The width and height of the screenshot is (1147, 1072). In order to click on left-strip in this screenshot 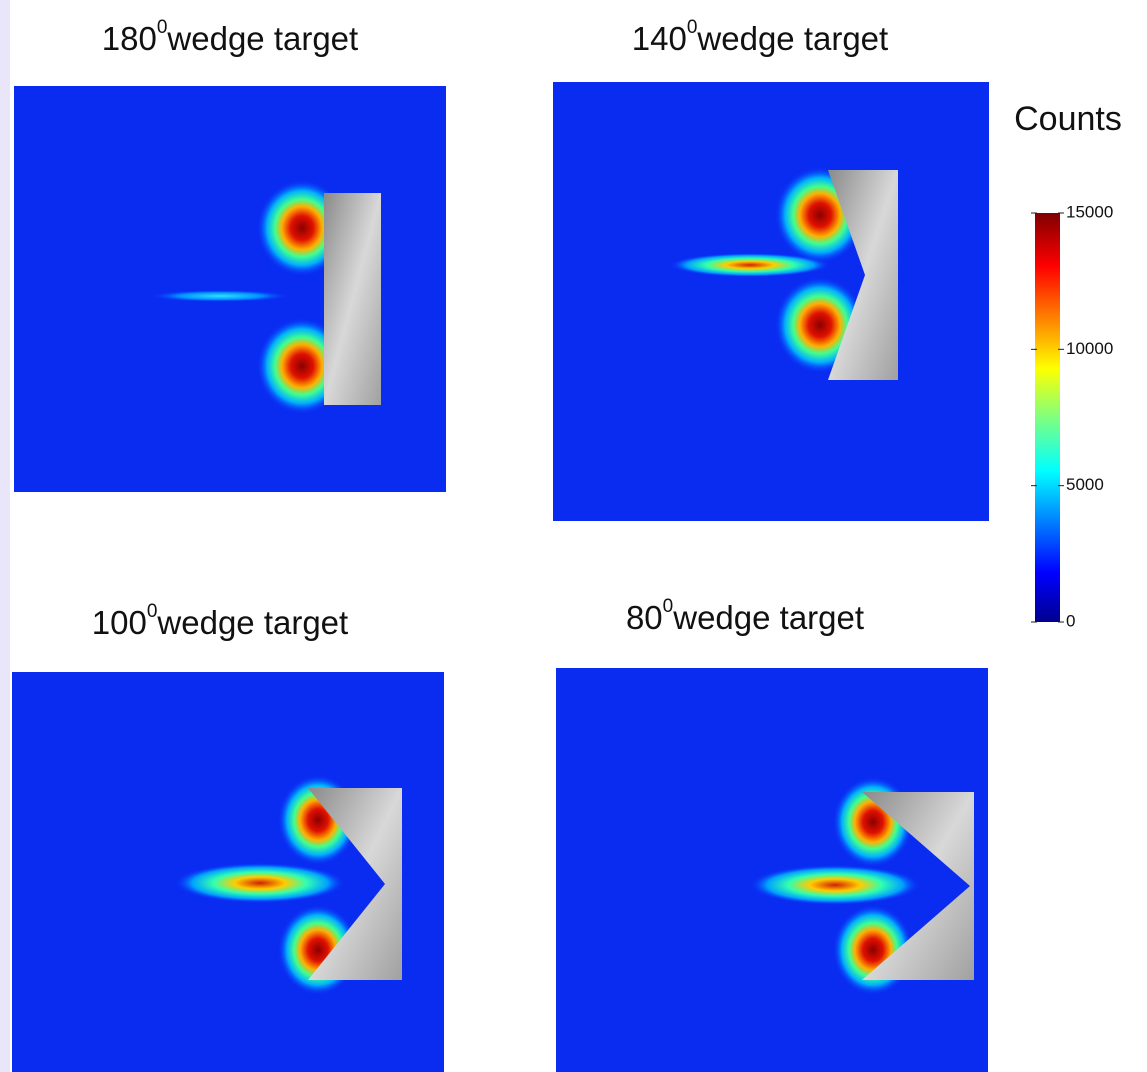, I will do `click(5, 536)`.